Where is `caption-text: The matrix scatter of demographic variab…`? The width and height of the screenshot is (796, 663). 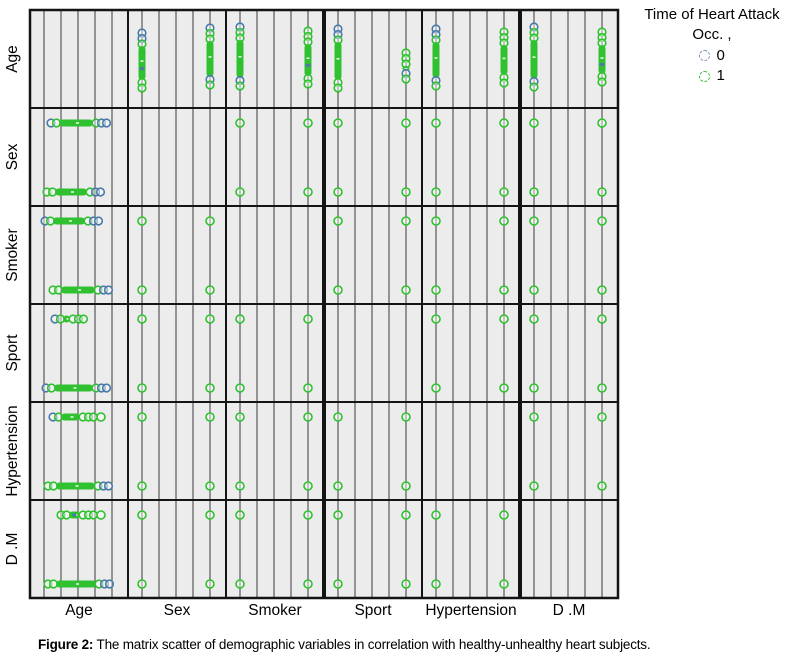 caption-text: The matrix scatter of demographic variab… is located at coordinates (372, 644).